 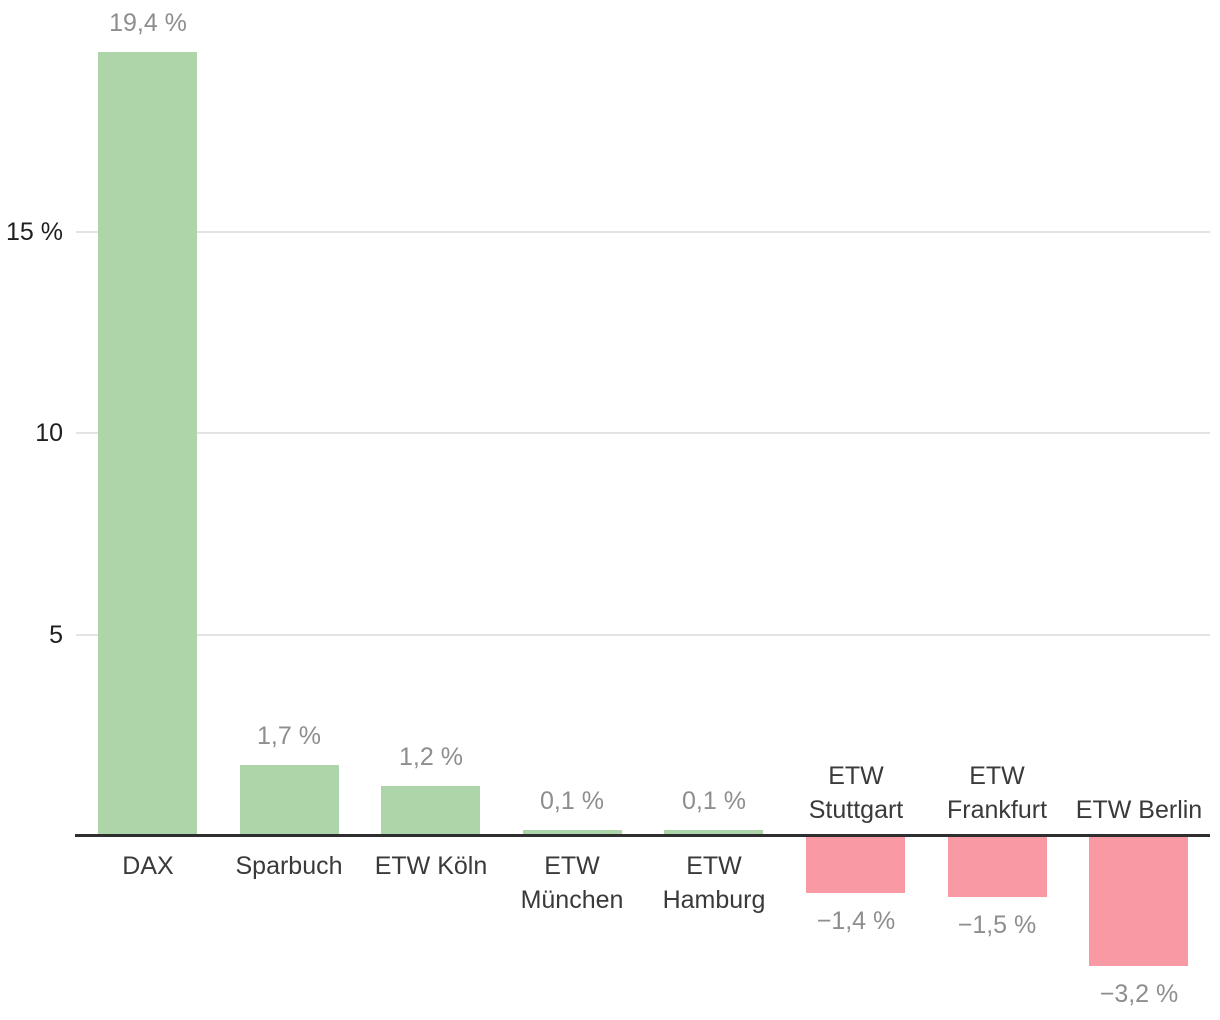 I want to click on value-label-etw-frankfurt: −1,5 %, so click(x=997, y=925).